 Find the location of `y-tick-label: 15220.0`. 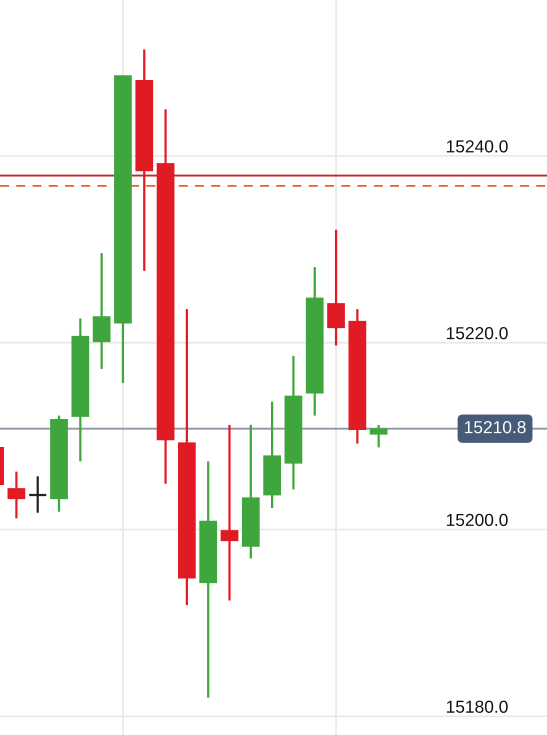

y-tick-label: 15220.0 is located at coordinates (477, 333).